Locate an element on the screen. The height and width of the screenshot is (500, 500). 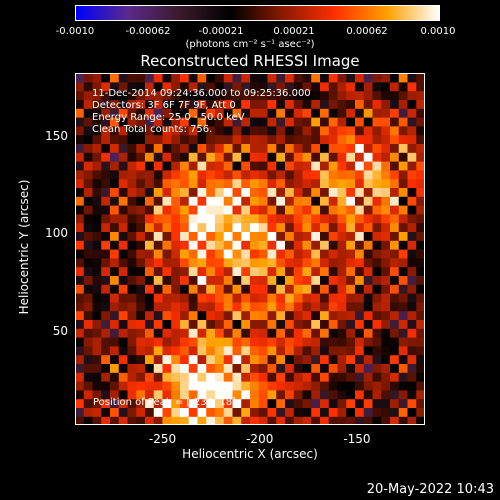
chart-title: Reconstructed RHESSI Image is located at coordinates (250, 61).